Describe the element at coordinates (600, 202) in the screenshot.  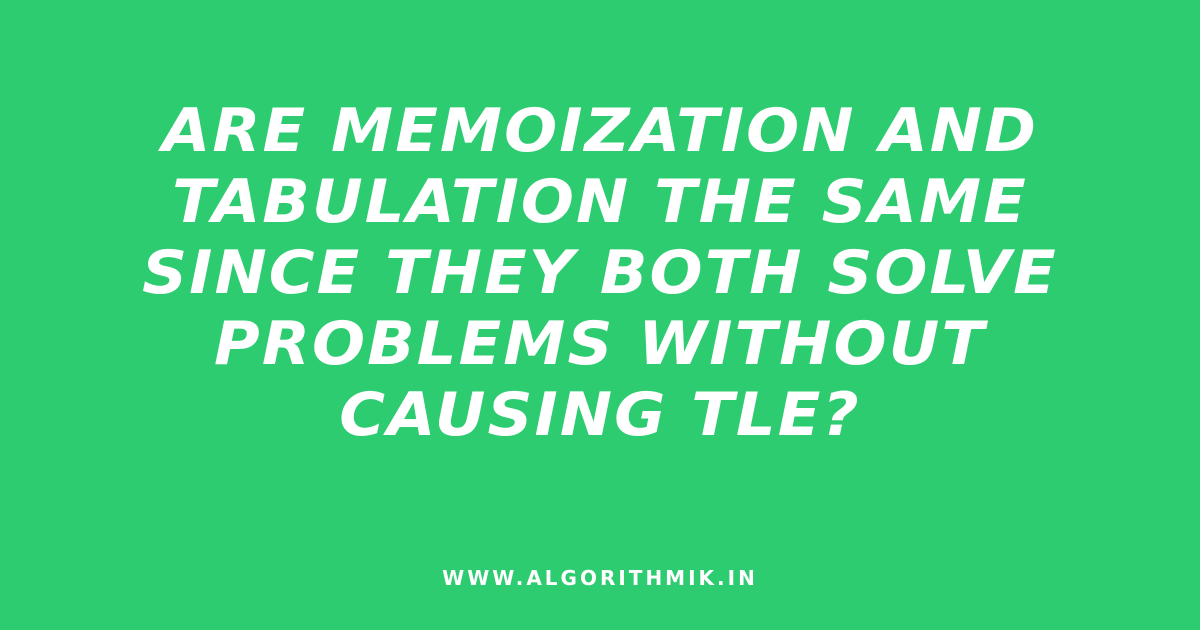
I see `headline-line: TABULATION THE SAME` at that location.